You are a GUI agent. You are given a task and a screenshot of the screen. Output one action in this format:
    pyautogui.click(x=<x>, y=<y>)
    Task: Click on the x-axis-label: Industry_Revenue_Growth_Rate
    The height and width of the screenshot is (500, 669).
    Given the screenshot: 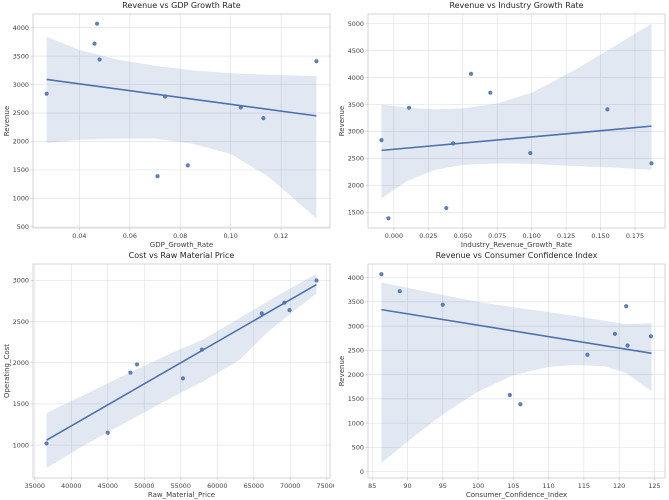 What is the action you would take?
    pyautogui.click(x=516, y=245)
    